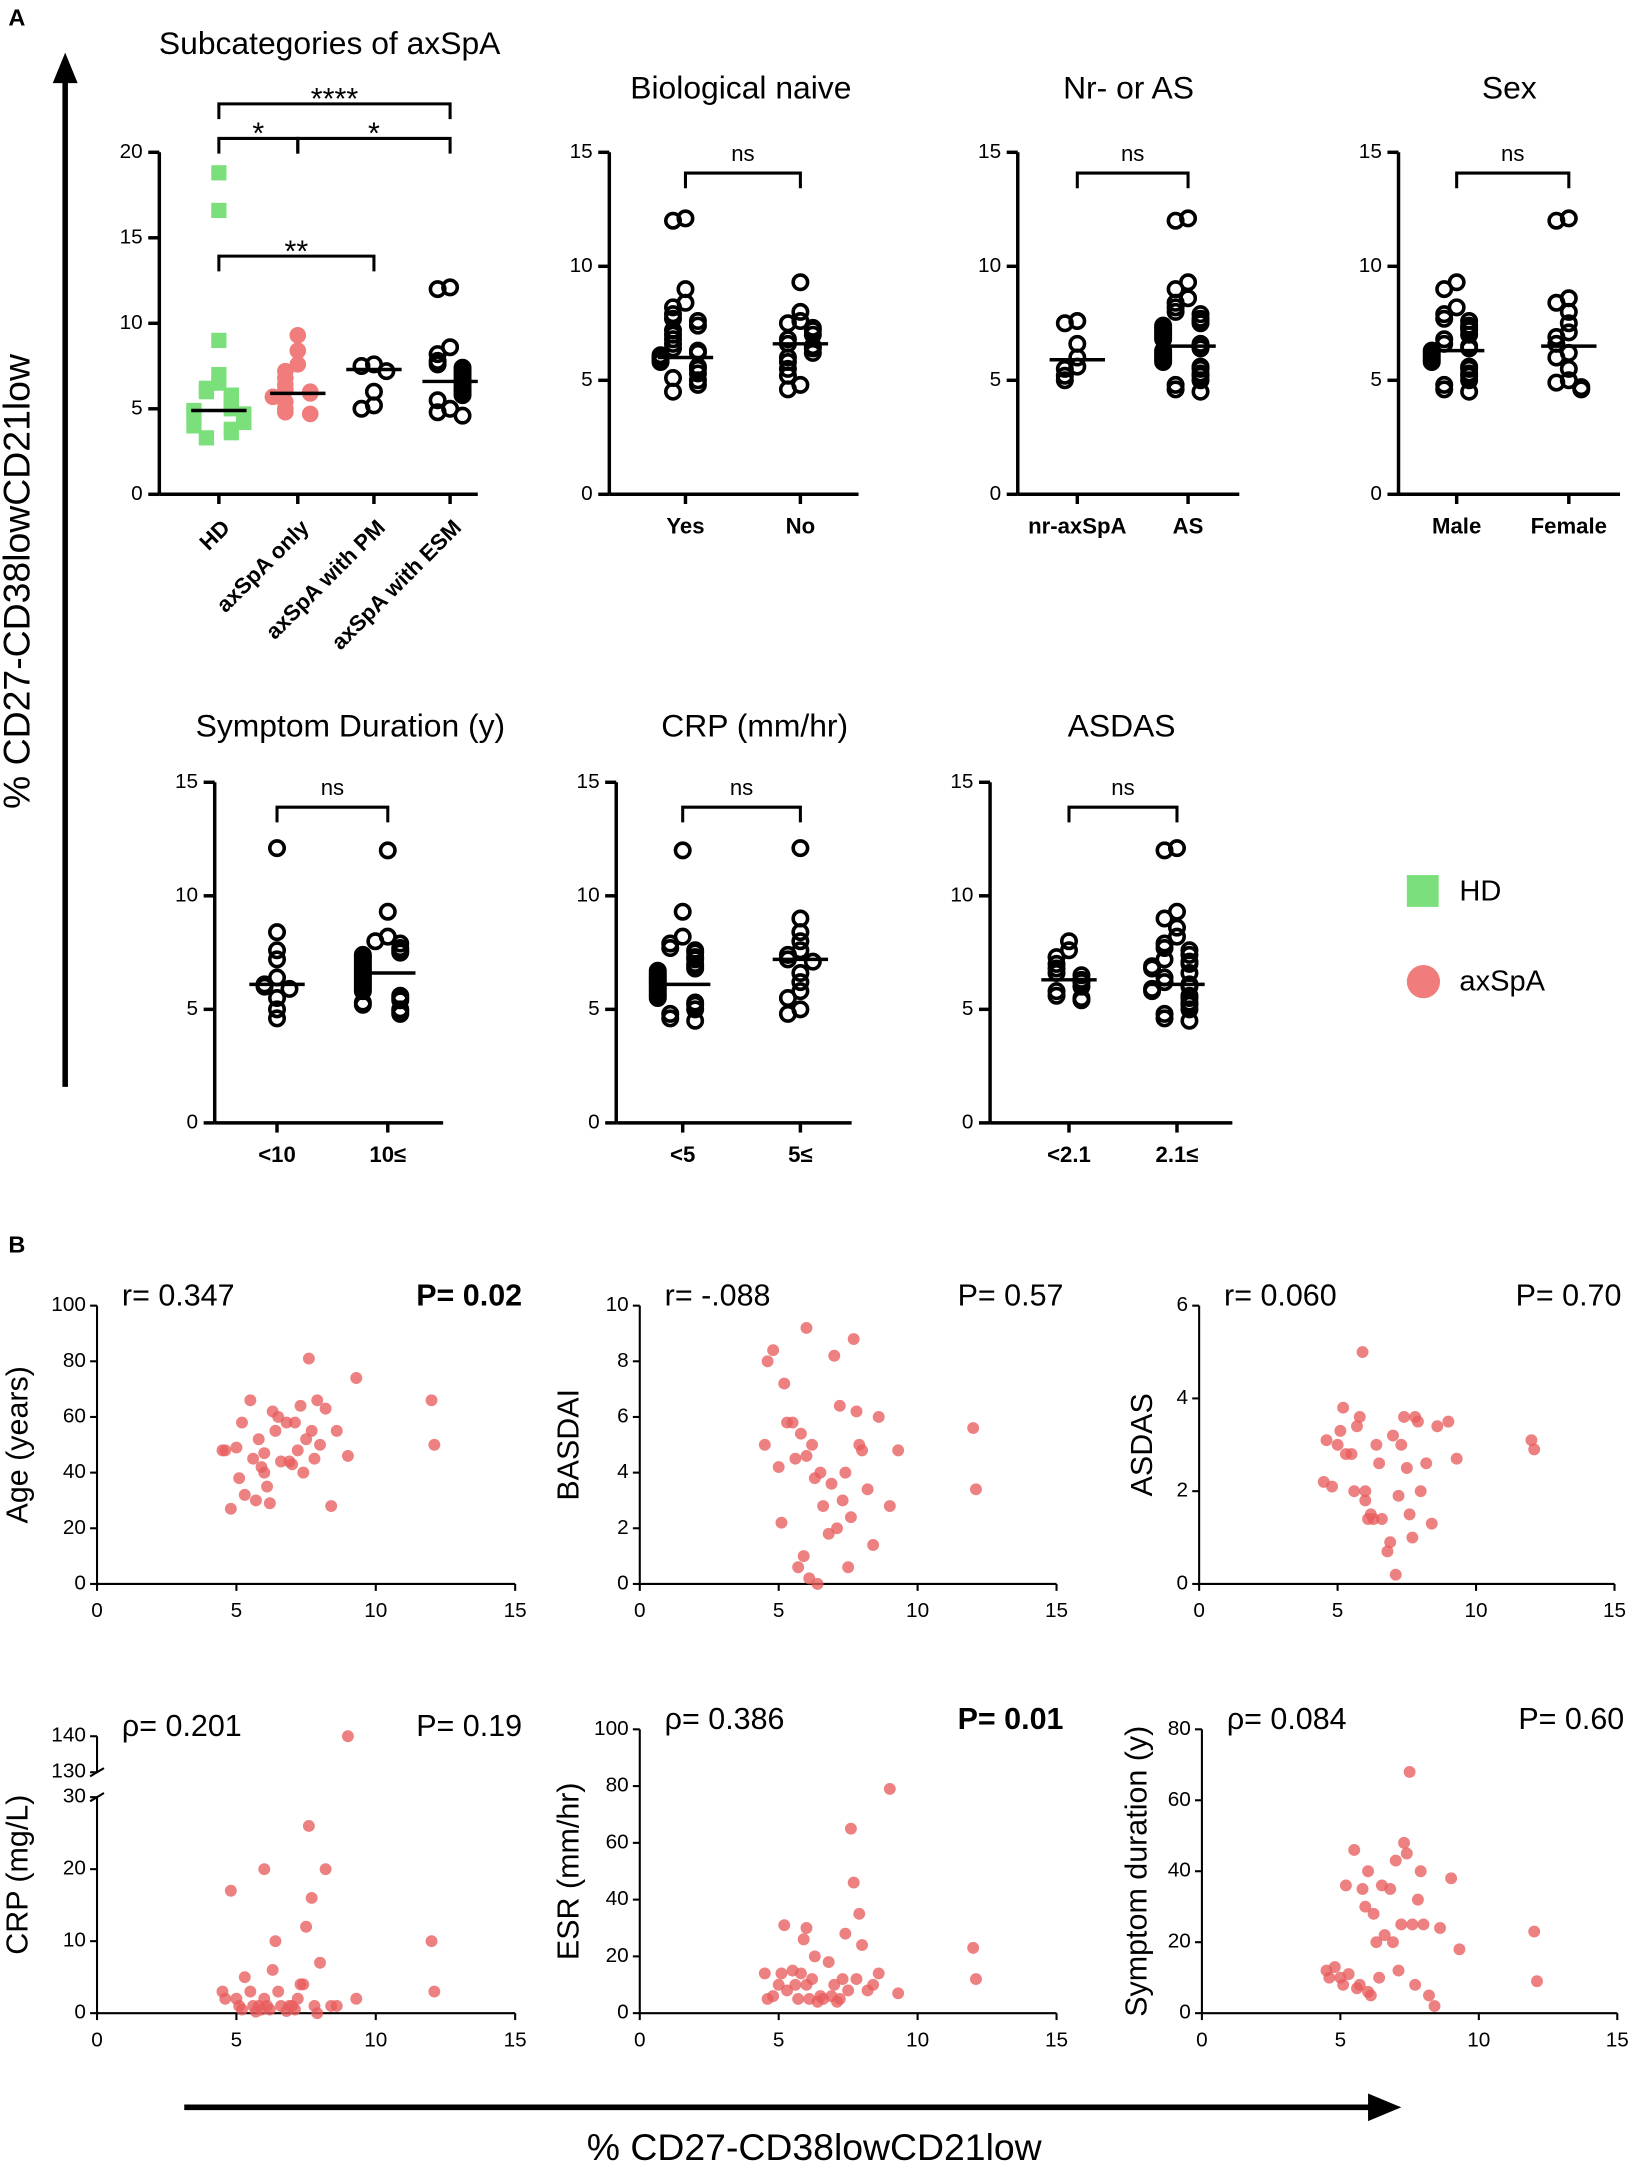  I want to click on legend-label: HD, so click(1480, 892).